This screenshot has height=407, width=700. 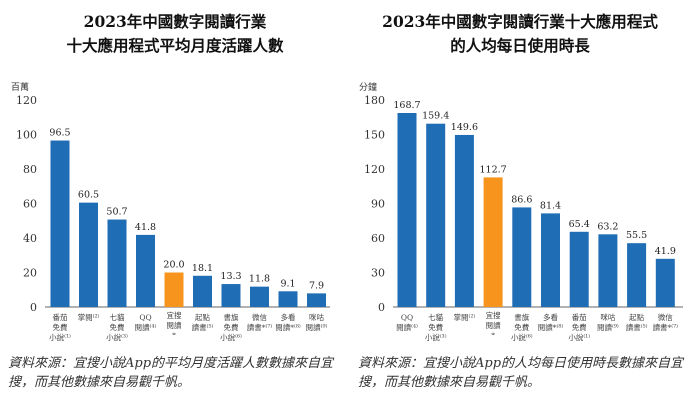 What do you see at coordinates (175, 33) in the screenshot?
I see `chart1-title: 2023年中國數字閱讀行業 十大應用程式平均月度活躍人數` at bounding box center [175, 33].